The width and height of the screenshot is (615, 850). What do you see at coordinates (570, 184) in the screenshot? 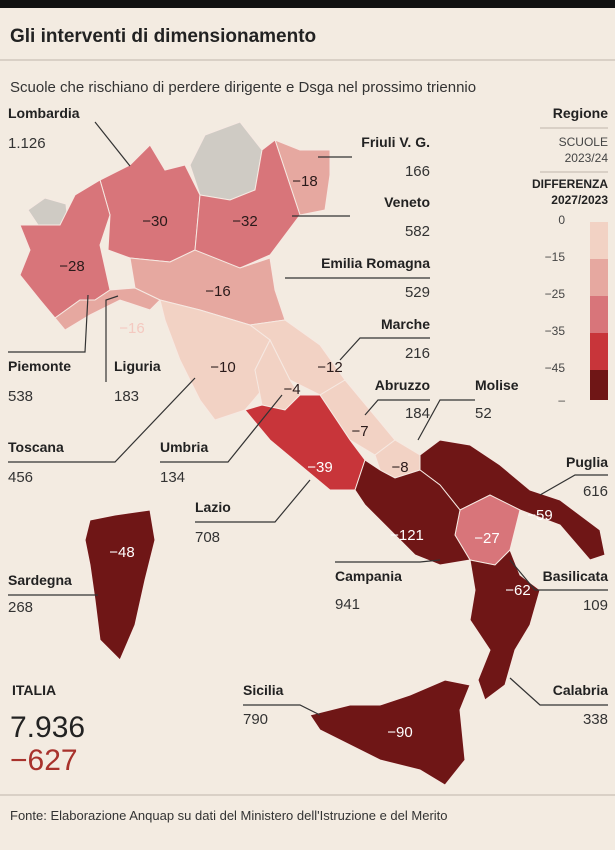
I see `legend-difference-label: DIFFERENZA` at bounding box center [570, 184].